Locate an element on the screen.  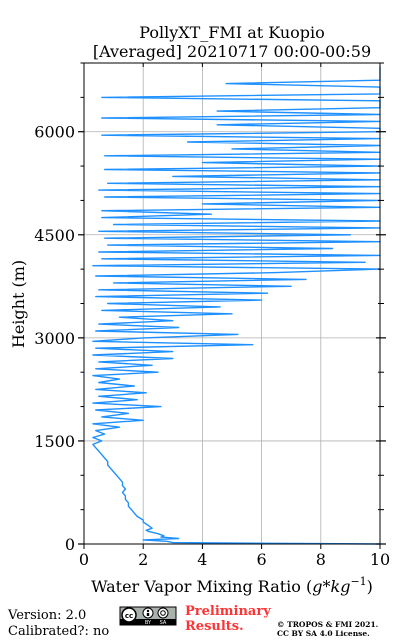
copyright-line2: CC BY SA 4.0 License. is located at coordinates (323, 633).